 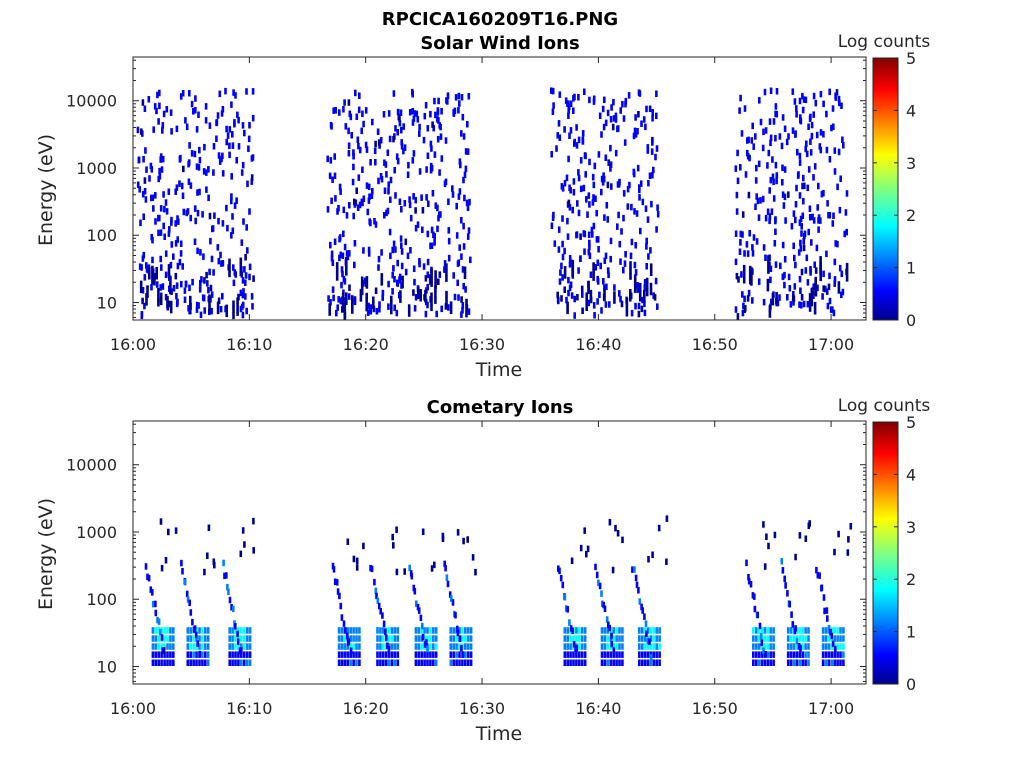 What do you see at coordinates (885, 553) in the screenshot?
I see `colorbar` at bounding box center [885, 553].